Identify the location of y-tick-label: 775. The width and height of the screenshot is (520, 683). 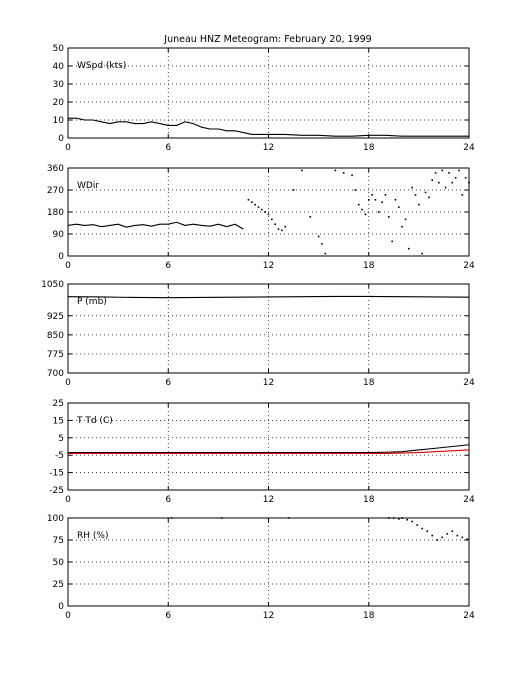
(55, 355).